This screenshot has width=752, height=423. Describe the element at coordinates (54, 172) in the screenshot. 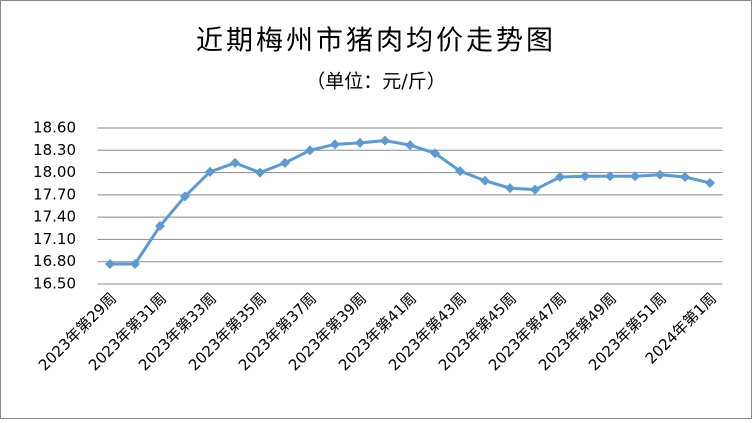

I see `y-tick-label: 18.00` at that location.